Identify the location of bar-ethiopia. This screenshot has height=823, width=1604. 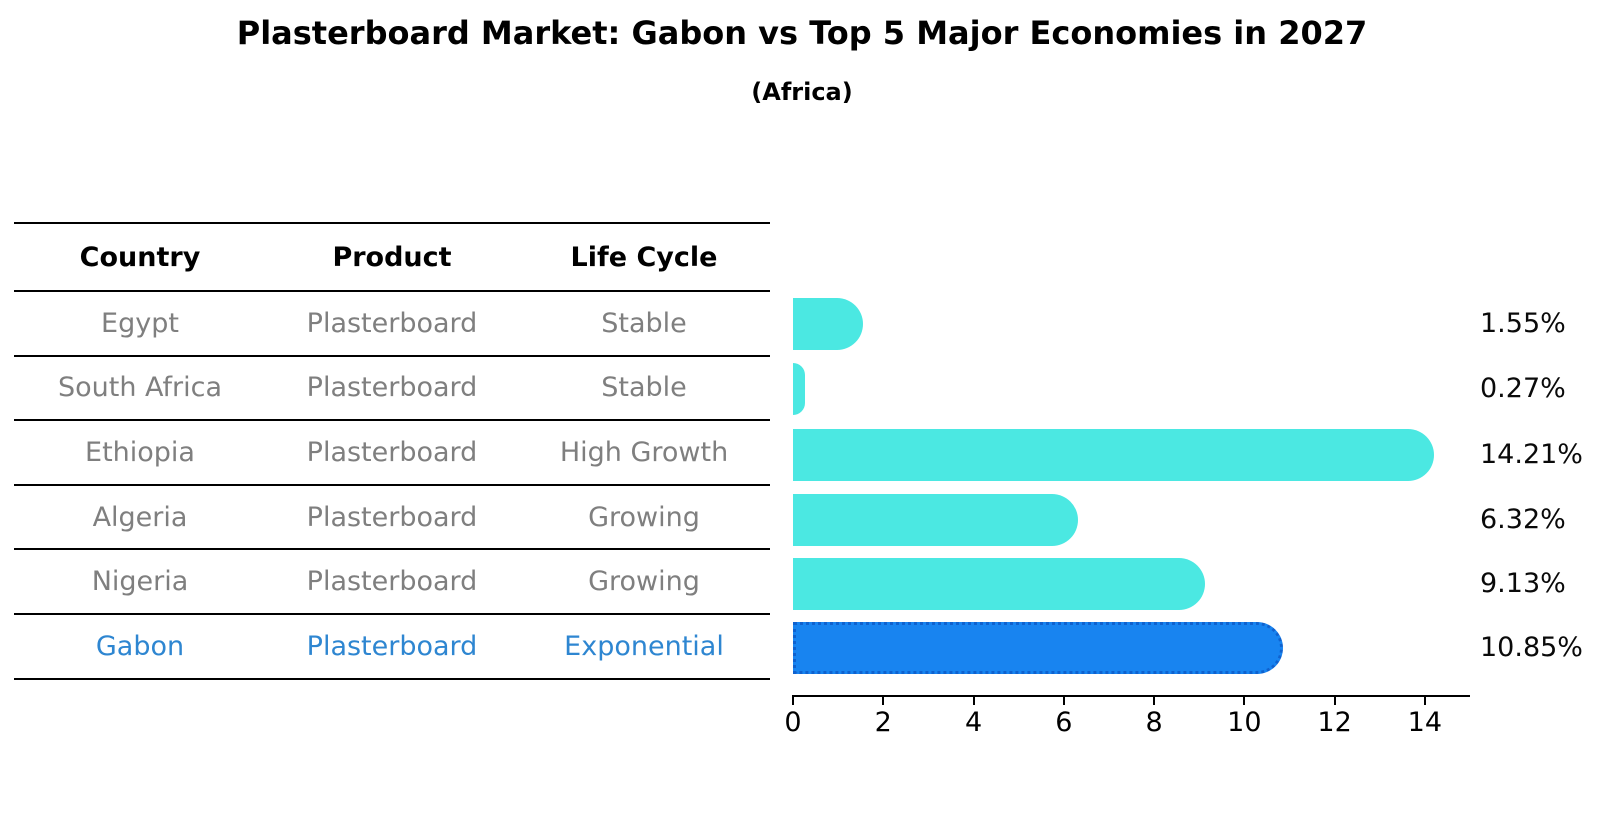
(1114, 455).